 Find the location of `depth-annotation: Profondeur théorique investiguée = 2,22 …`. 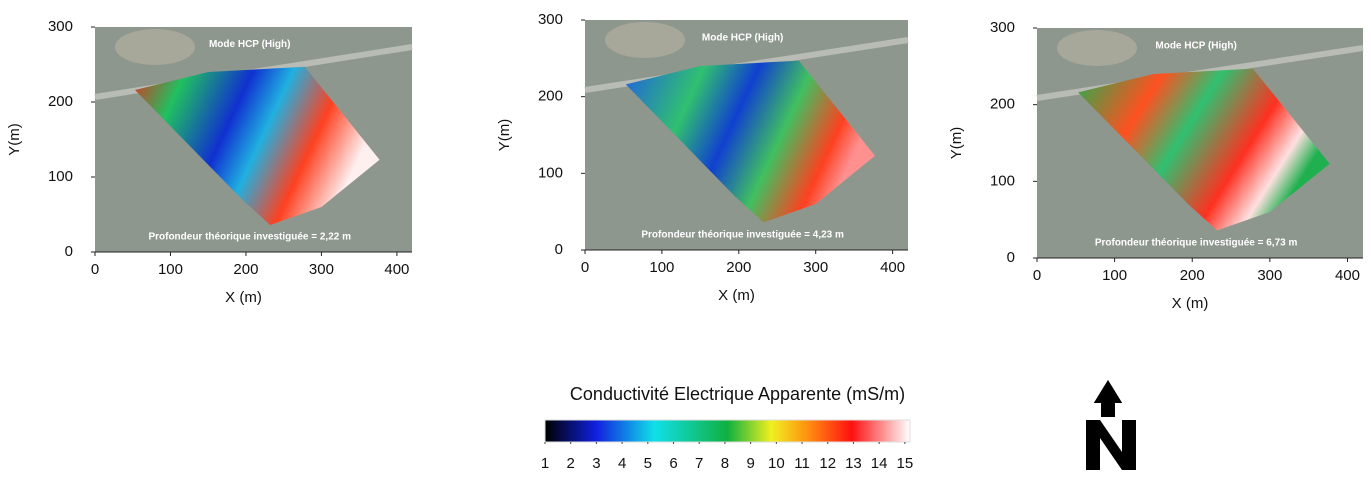

depth-annotation: Profondeur théorique investiguée = 2,22 … is located at coordinates (249, 237).